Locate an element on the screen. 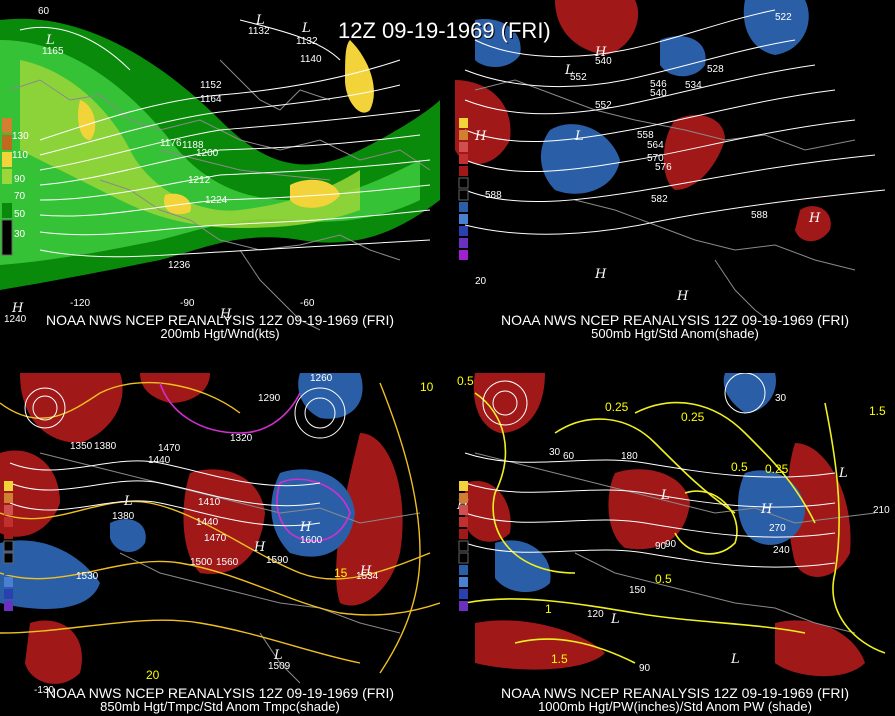 The width and height of the screenshot is (895, 716). contour-label: 1200 is located at coordinates (207, 153).